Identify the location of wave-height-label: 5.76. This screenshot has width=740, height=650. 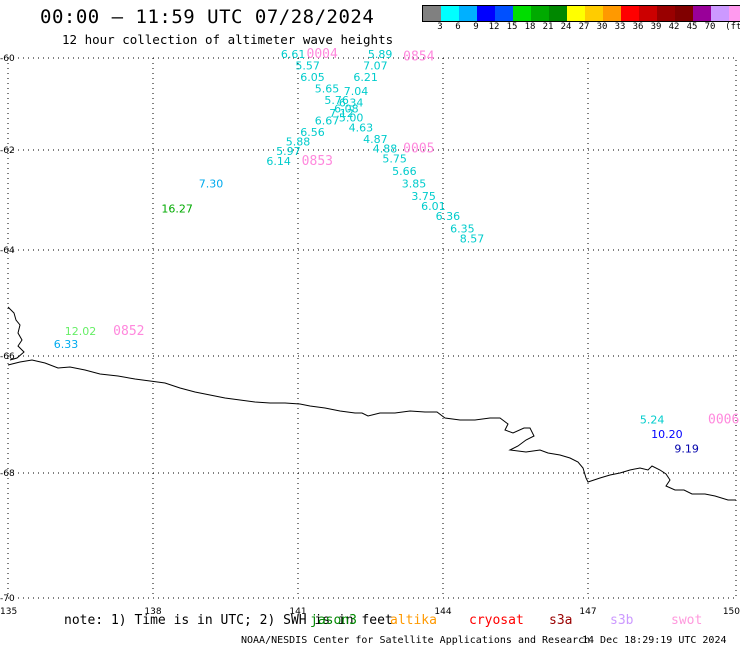
(336, 100).